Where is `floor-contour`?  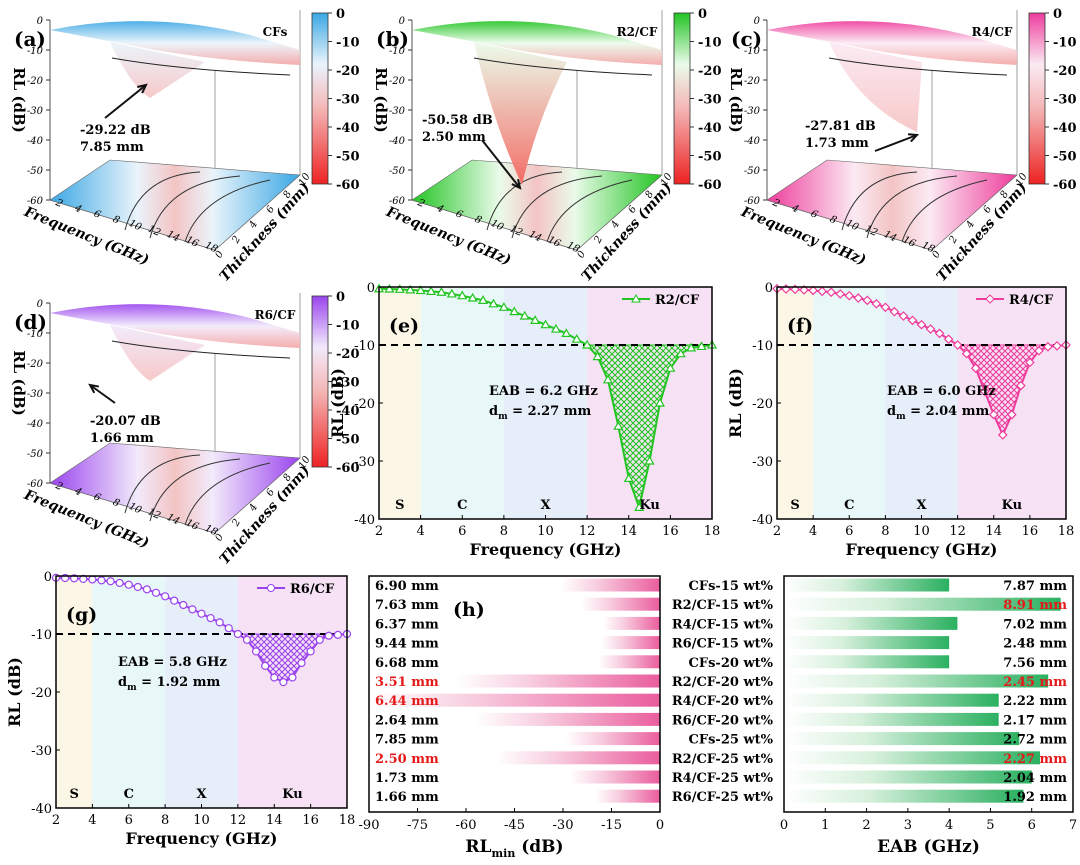 floor-contour is located at coordinates (175, 205).